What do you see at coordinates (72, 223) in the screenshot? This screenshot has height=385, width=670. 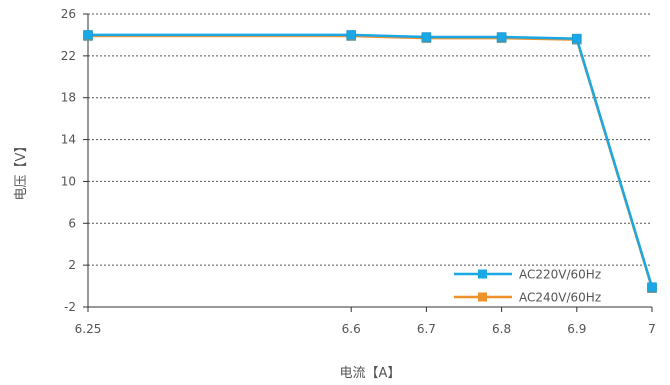 I see `y-tick-label: 6` at bounding box center [72, 223].